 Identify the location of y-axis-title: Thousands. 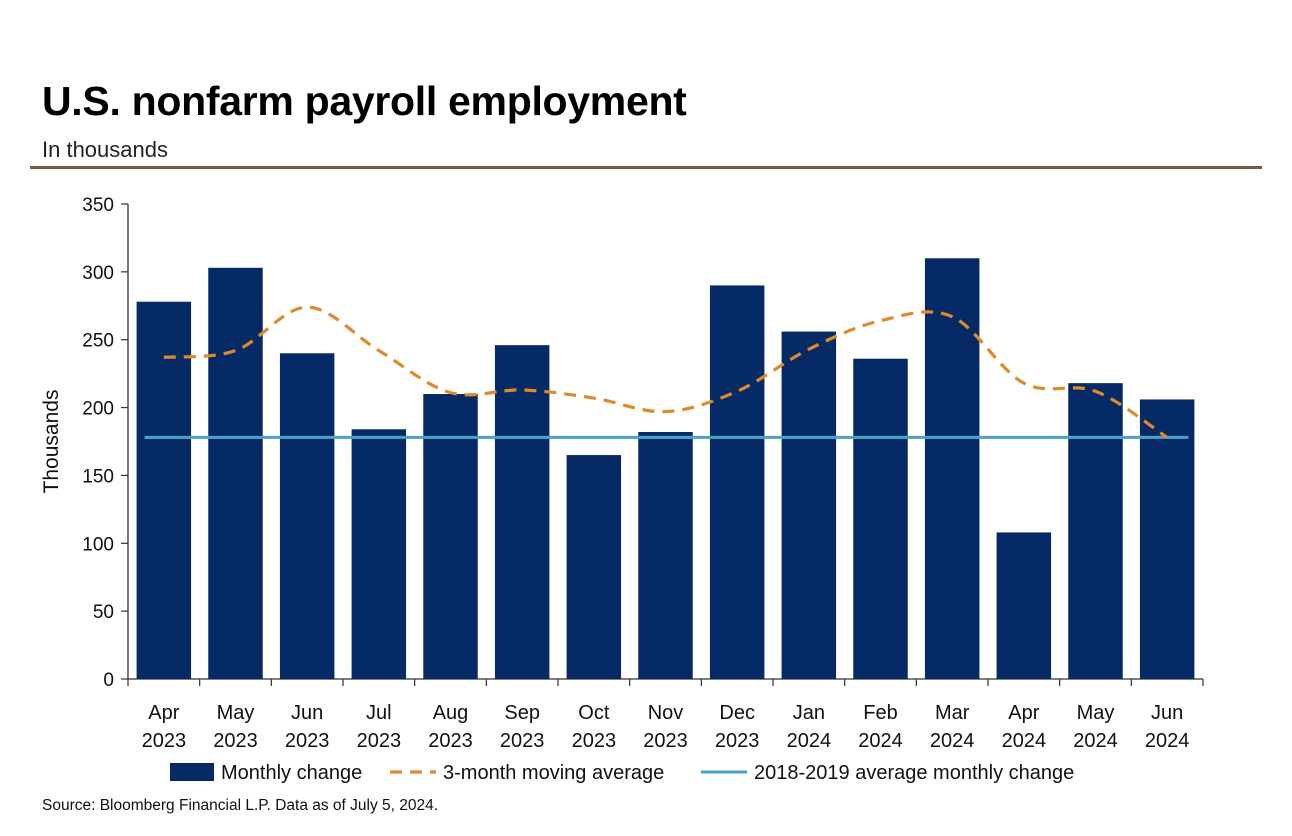
(51, 442).